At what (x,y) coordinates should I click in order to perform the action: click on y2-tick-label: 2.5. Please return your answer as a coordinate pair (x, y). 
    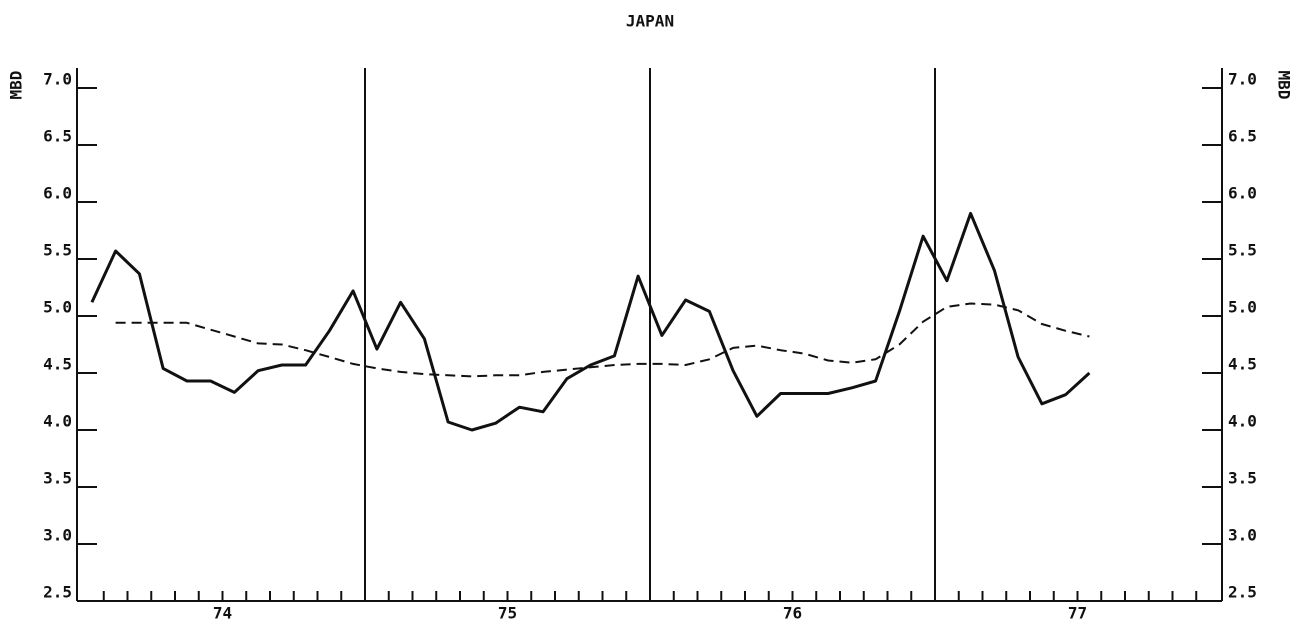
    Looking at the image, I should click on (1242, 592).